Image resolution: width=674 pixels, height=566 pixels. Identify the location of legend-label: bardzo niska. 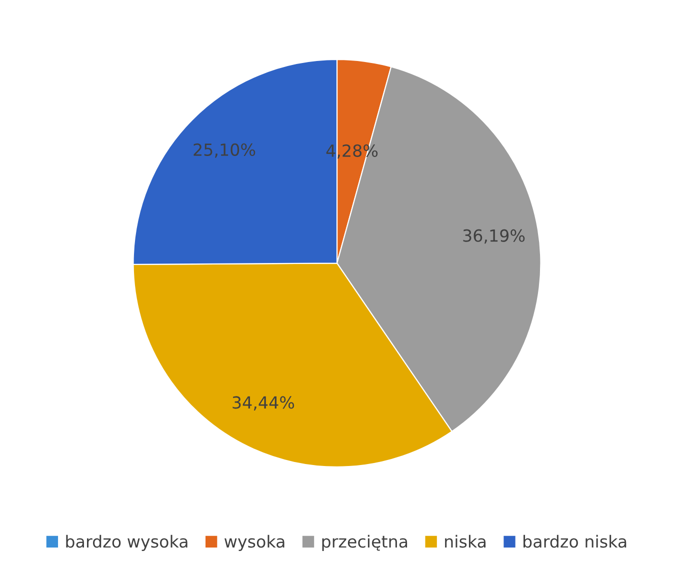
(575, 541).